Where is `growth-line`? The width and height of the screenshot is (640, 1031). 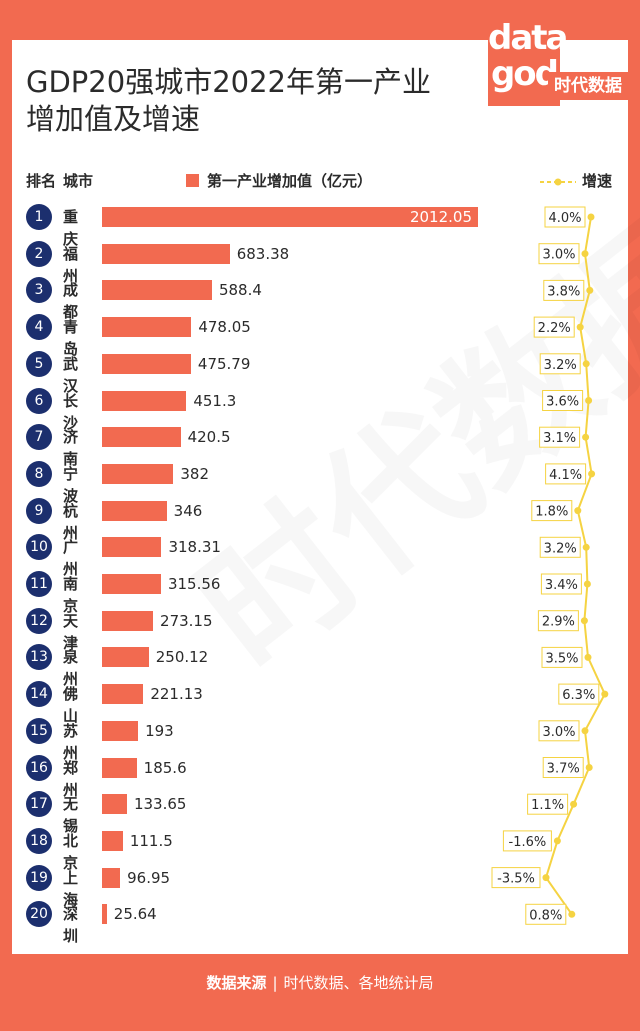
growth-line is located at coordinates (575, 565).